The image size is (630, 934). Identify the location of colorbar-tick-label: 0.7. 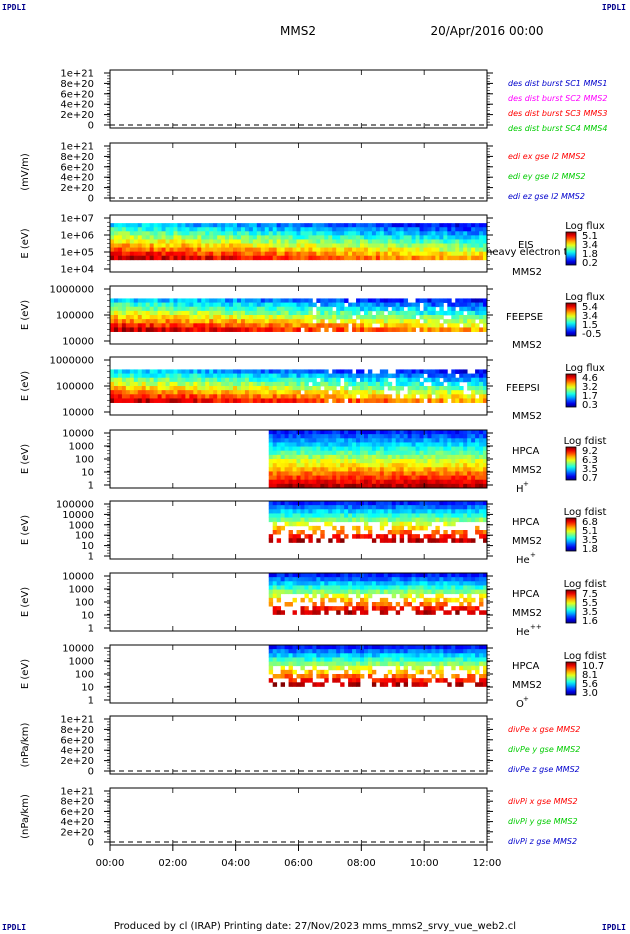
(590, 478).